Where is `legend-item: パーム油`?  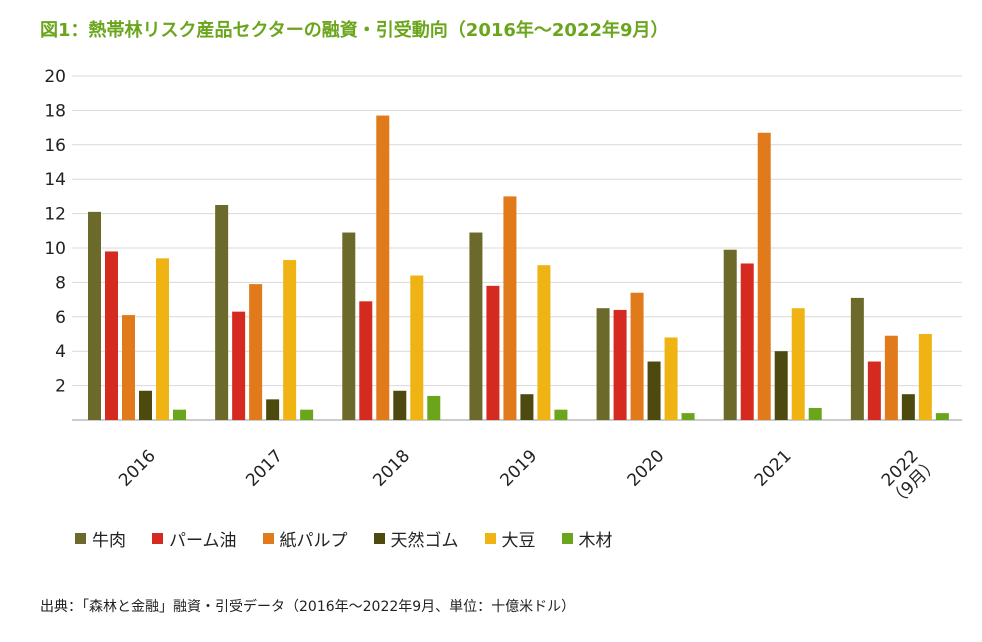
legend-item: パーム油 is located at coordinates (194, 538).